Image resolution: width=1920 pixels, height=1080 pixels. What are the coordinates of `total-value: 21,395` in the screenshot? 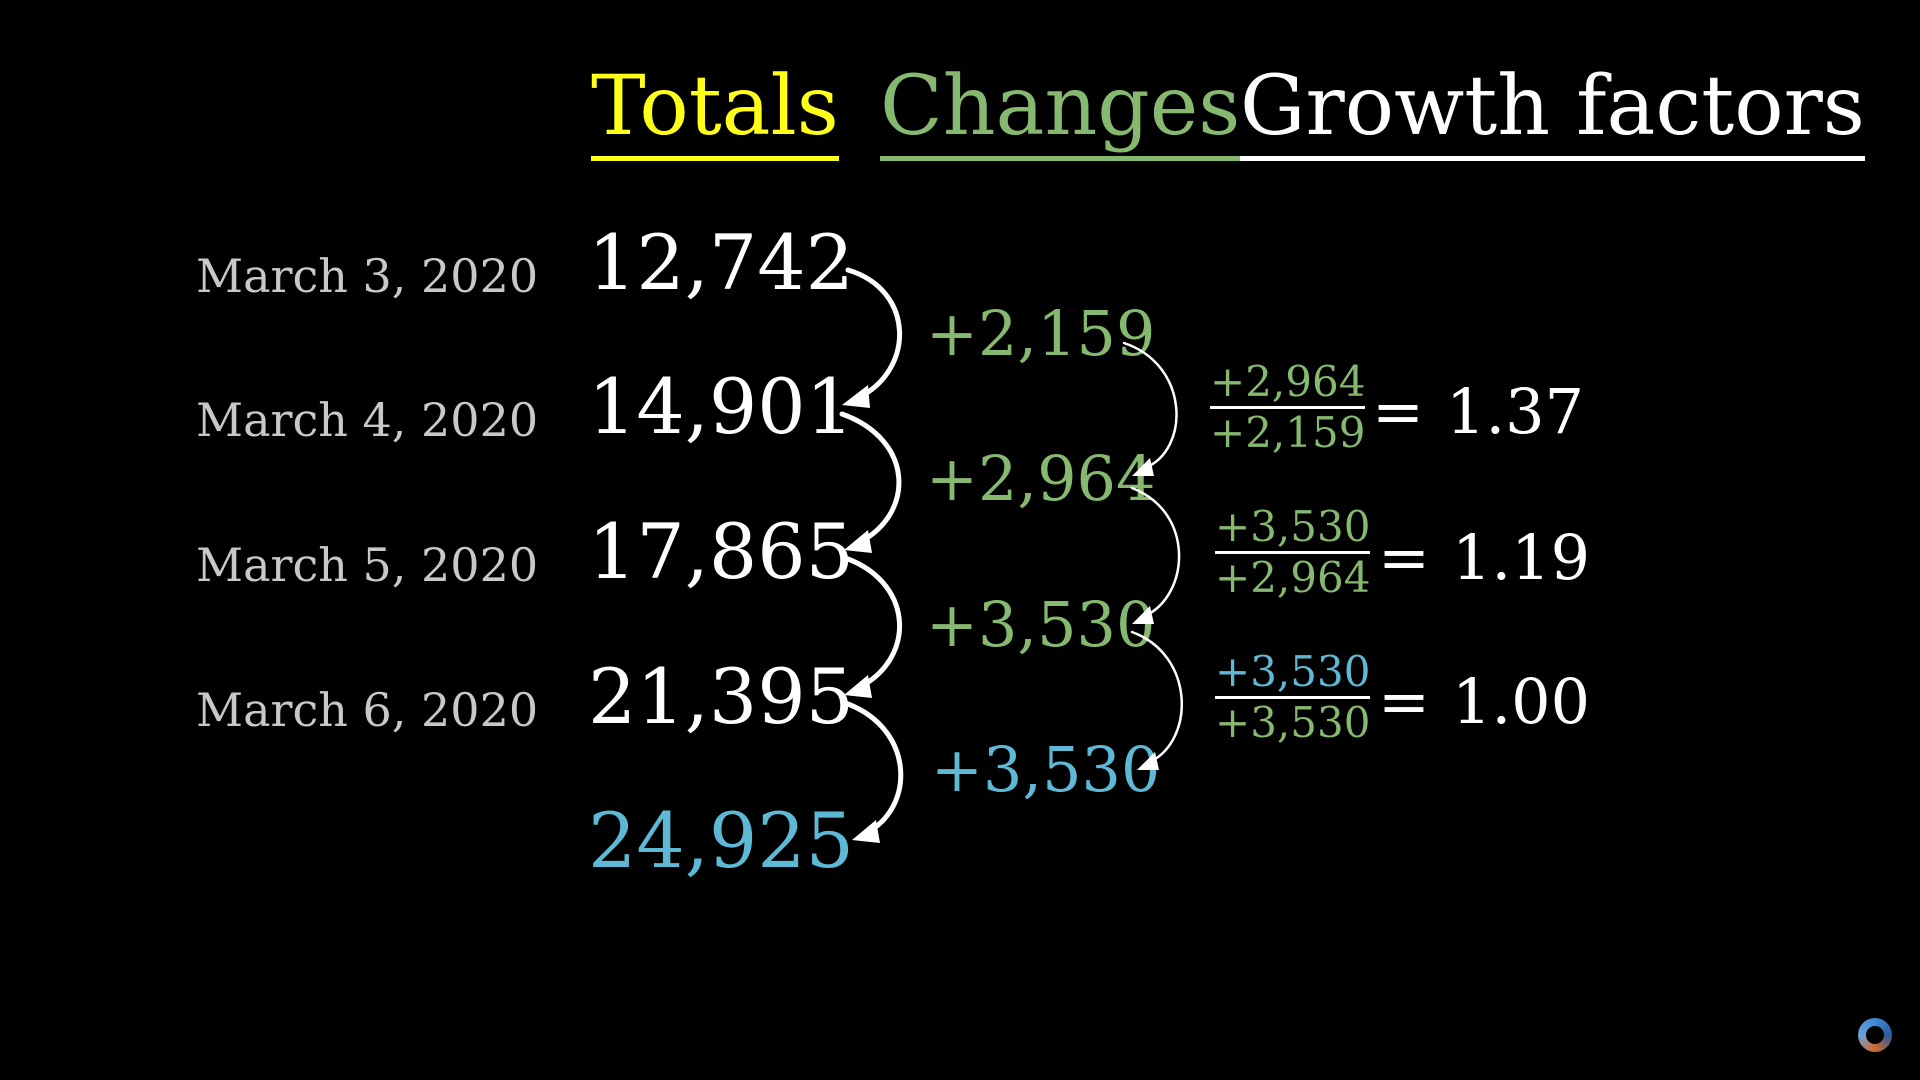 It's located at (721, 696).